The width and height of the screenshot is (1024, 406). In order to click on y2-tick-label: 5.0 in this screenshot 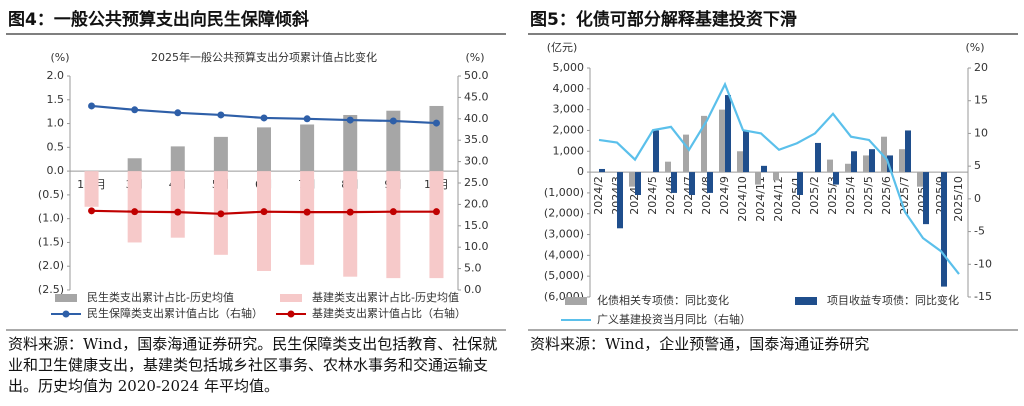, I will do `click(473, 268)`.